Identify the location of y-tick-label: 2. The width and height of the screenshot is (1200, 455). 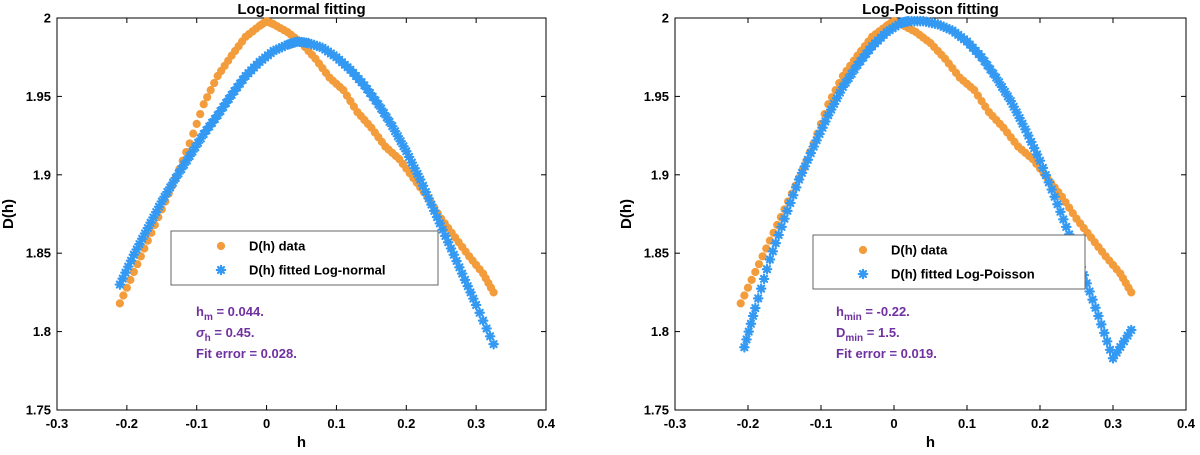
(665, 18).